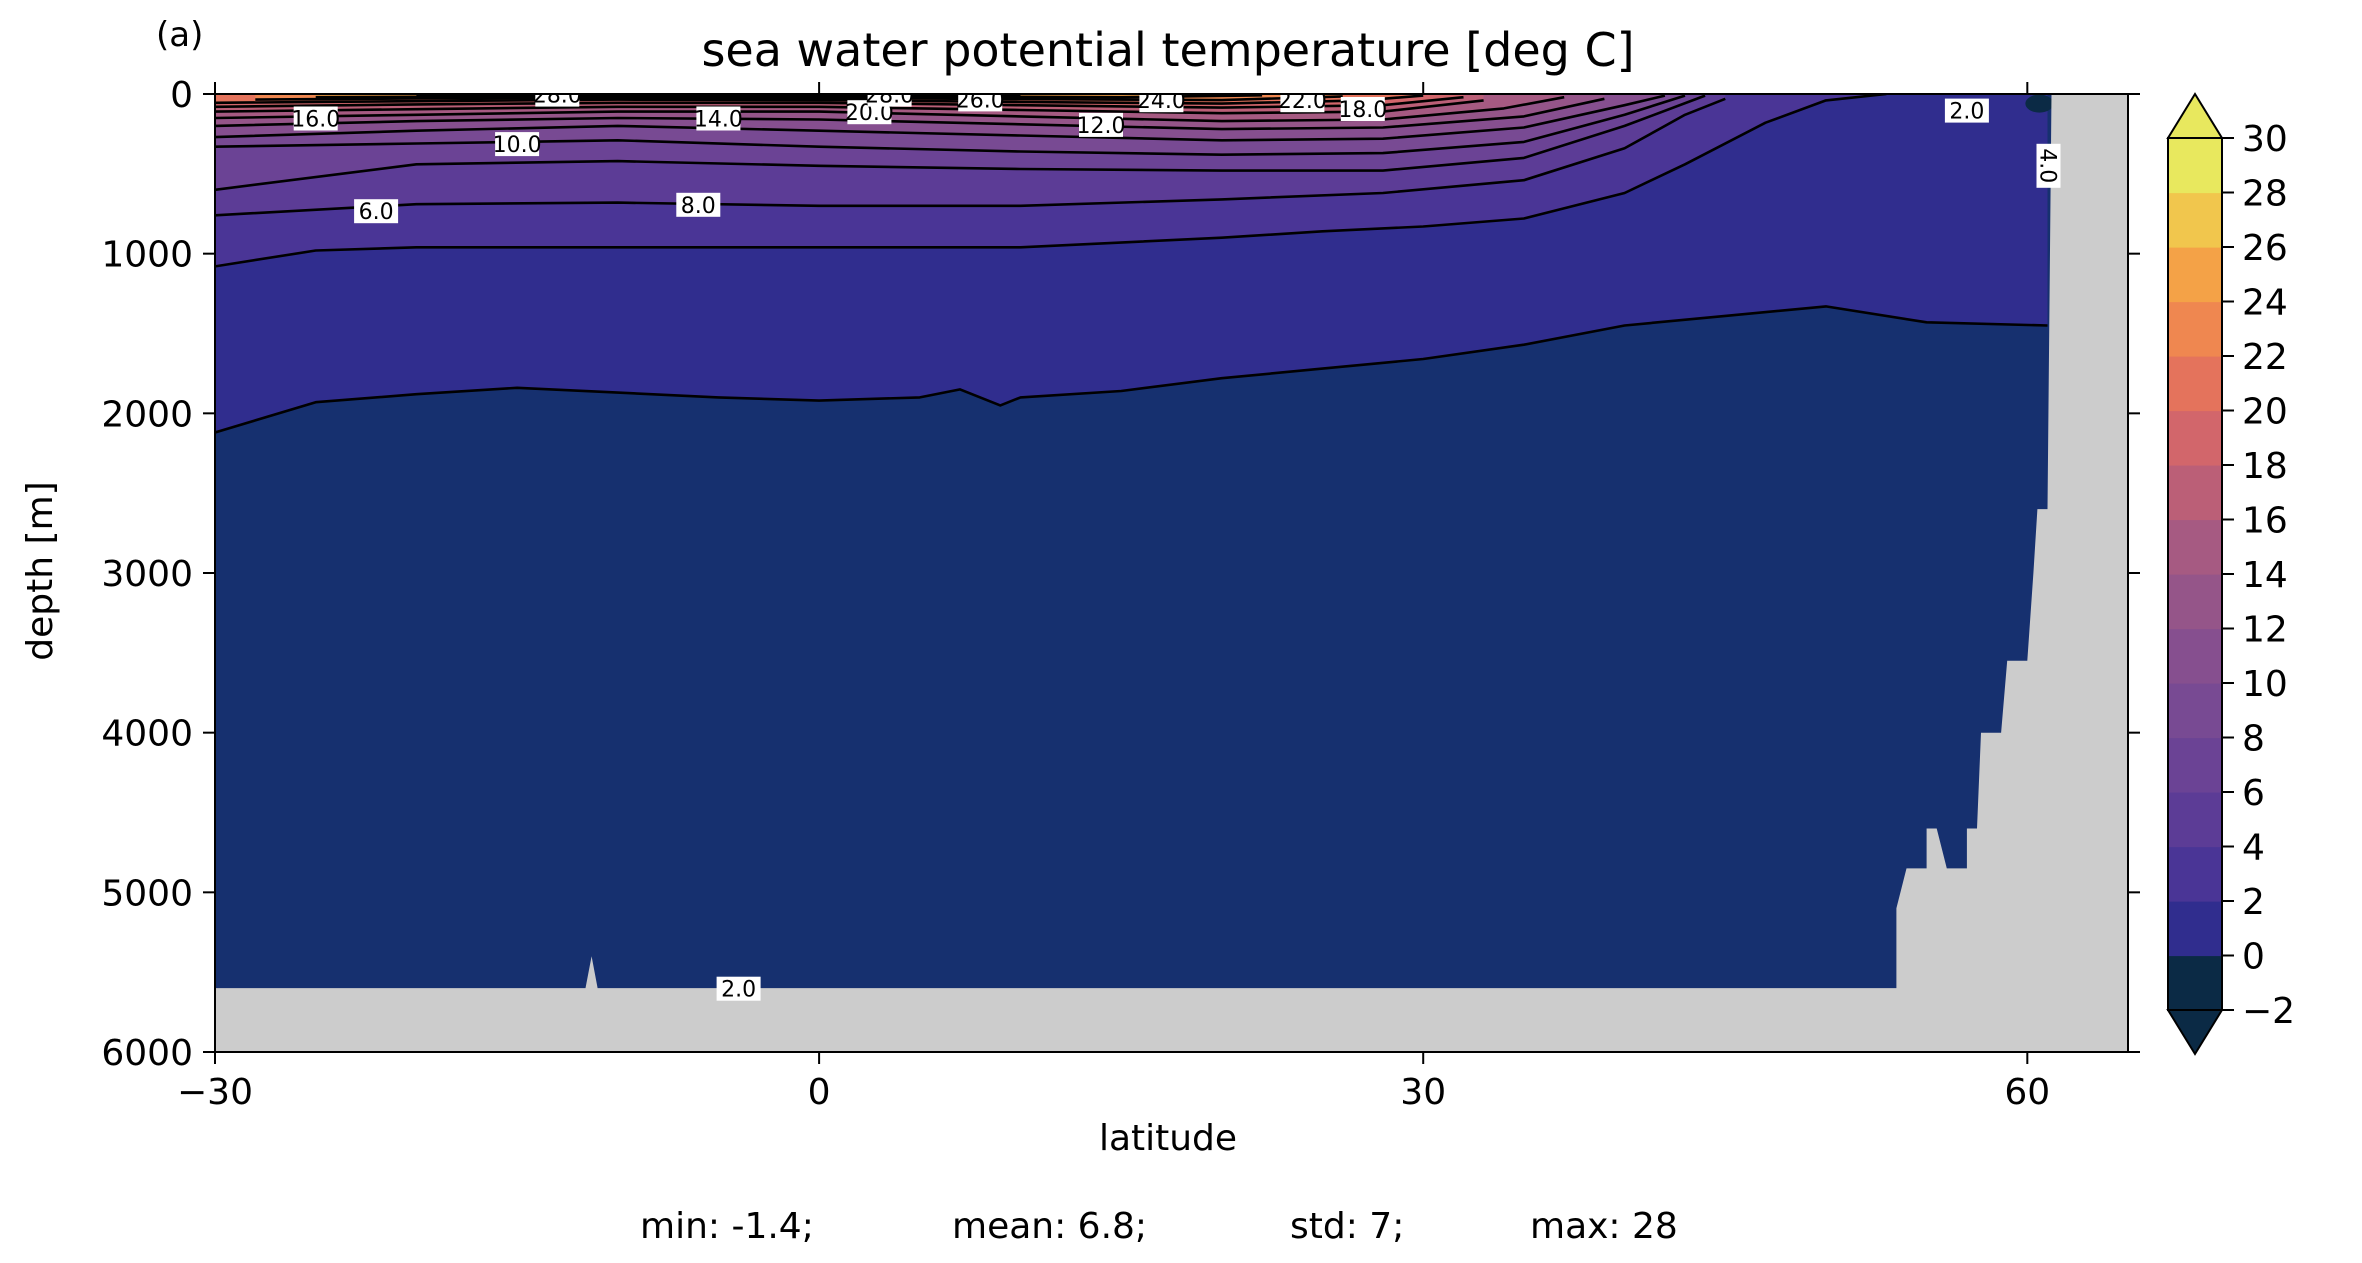 The image size is (2362, 1263). What do you see at coordinates (1347, 1226) in the screenshot?
I see `stat-std: std: 7;` at bounding box center [1347, 1226].